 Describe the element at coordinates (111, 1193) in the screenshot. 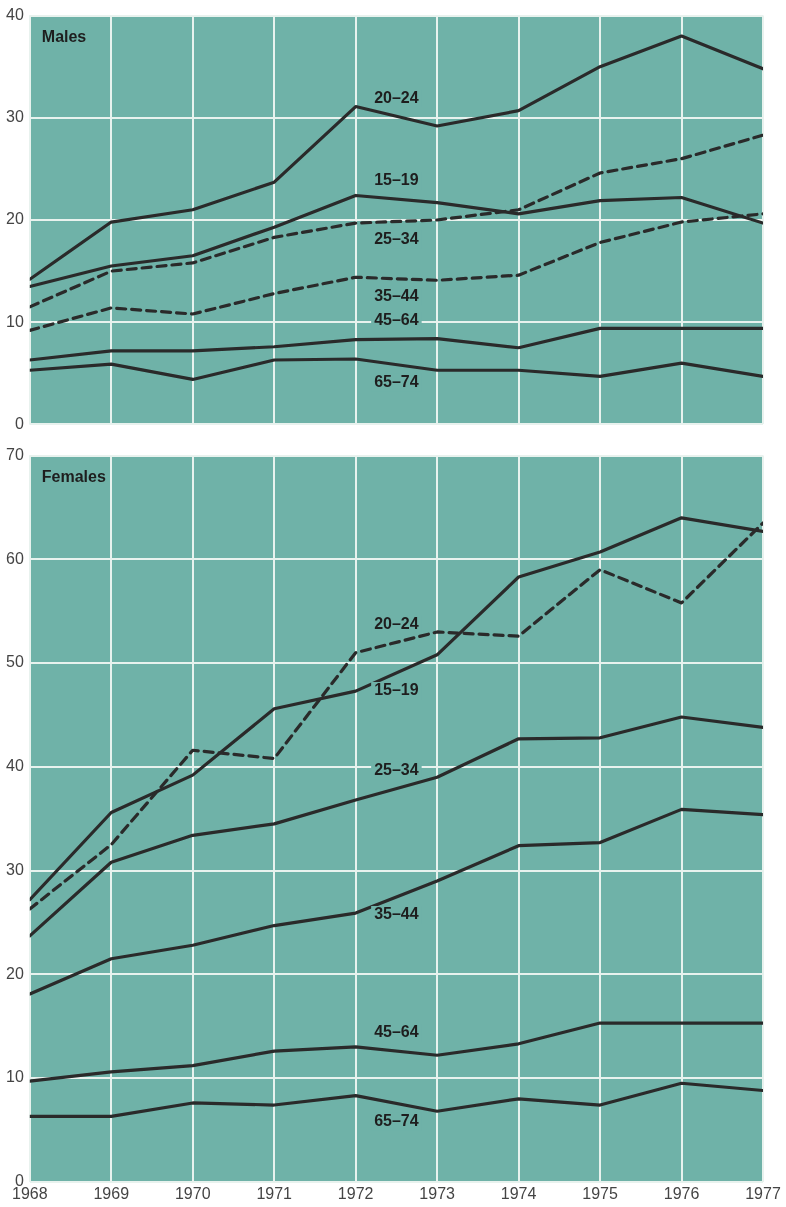

I see `x-tick-label: 1969` at that location.